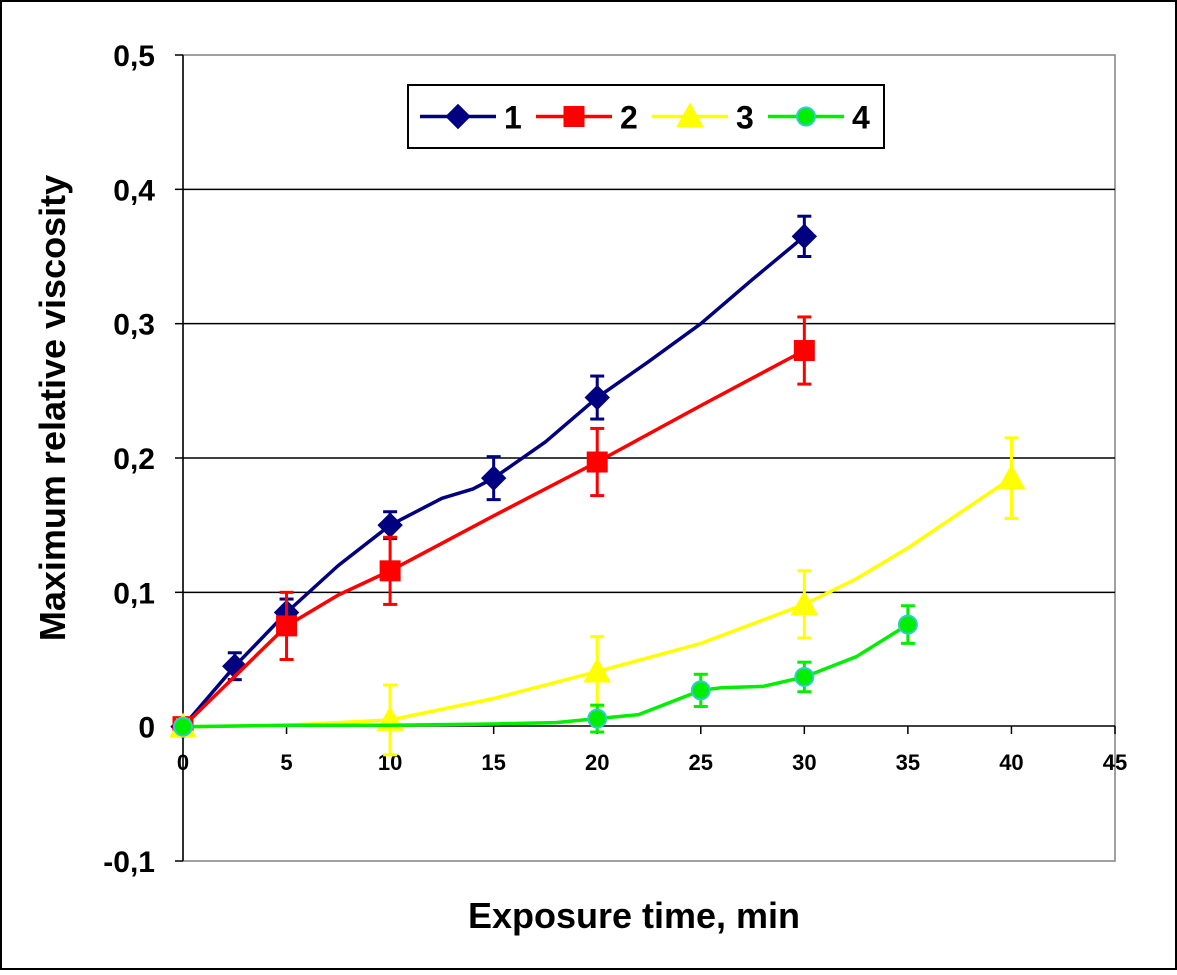 The height and width of the screenshot is (975, 1177). Describe the element at coordinates (52, 408) in the screenshot. I see `y-axis-title: Maximum relative viscosity` at that location.